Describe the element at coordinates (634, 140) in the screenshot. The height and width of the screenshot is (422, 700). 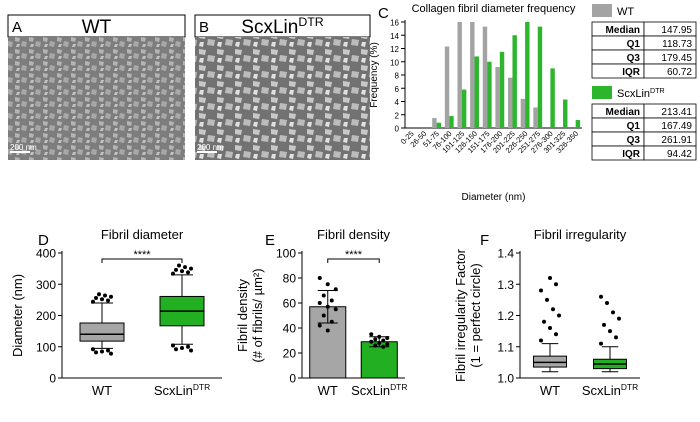
I see `row-label: Q3` at that location.